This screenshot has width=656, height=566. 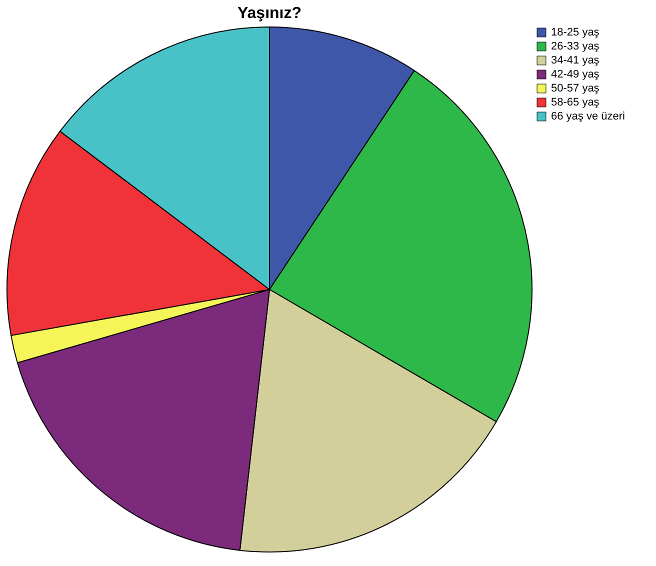 I want to click on legend-label: 58-65 yaş, so click(x=575, y=102).